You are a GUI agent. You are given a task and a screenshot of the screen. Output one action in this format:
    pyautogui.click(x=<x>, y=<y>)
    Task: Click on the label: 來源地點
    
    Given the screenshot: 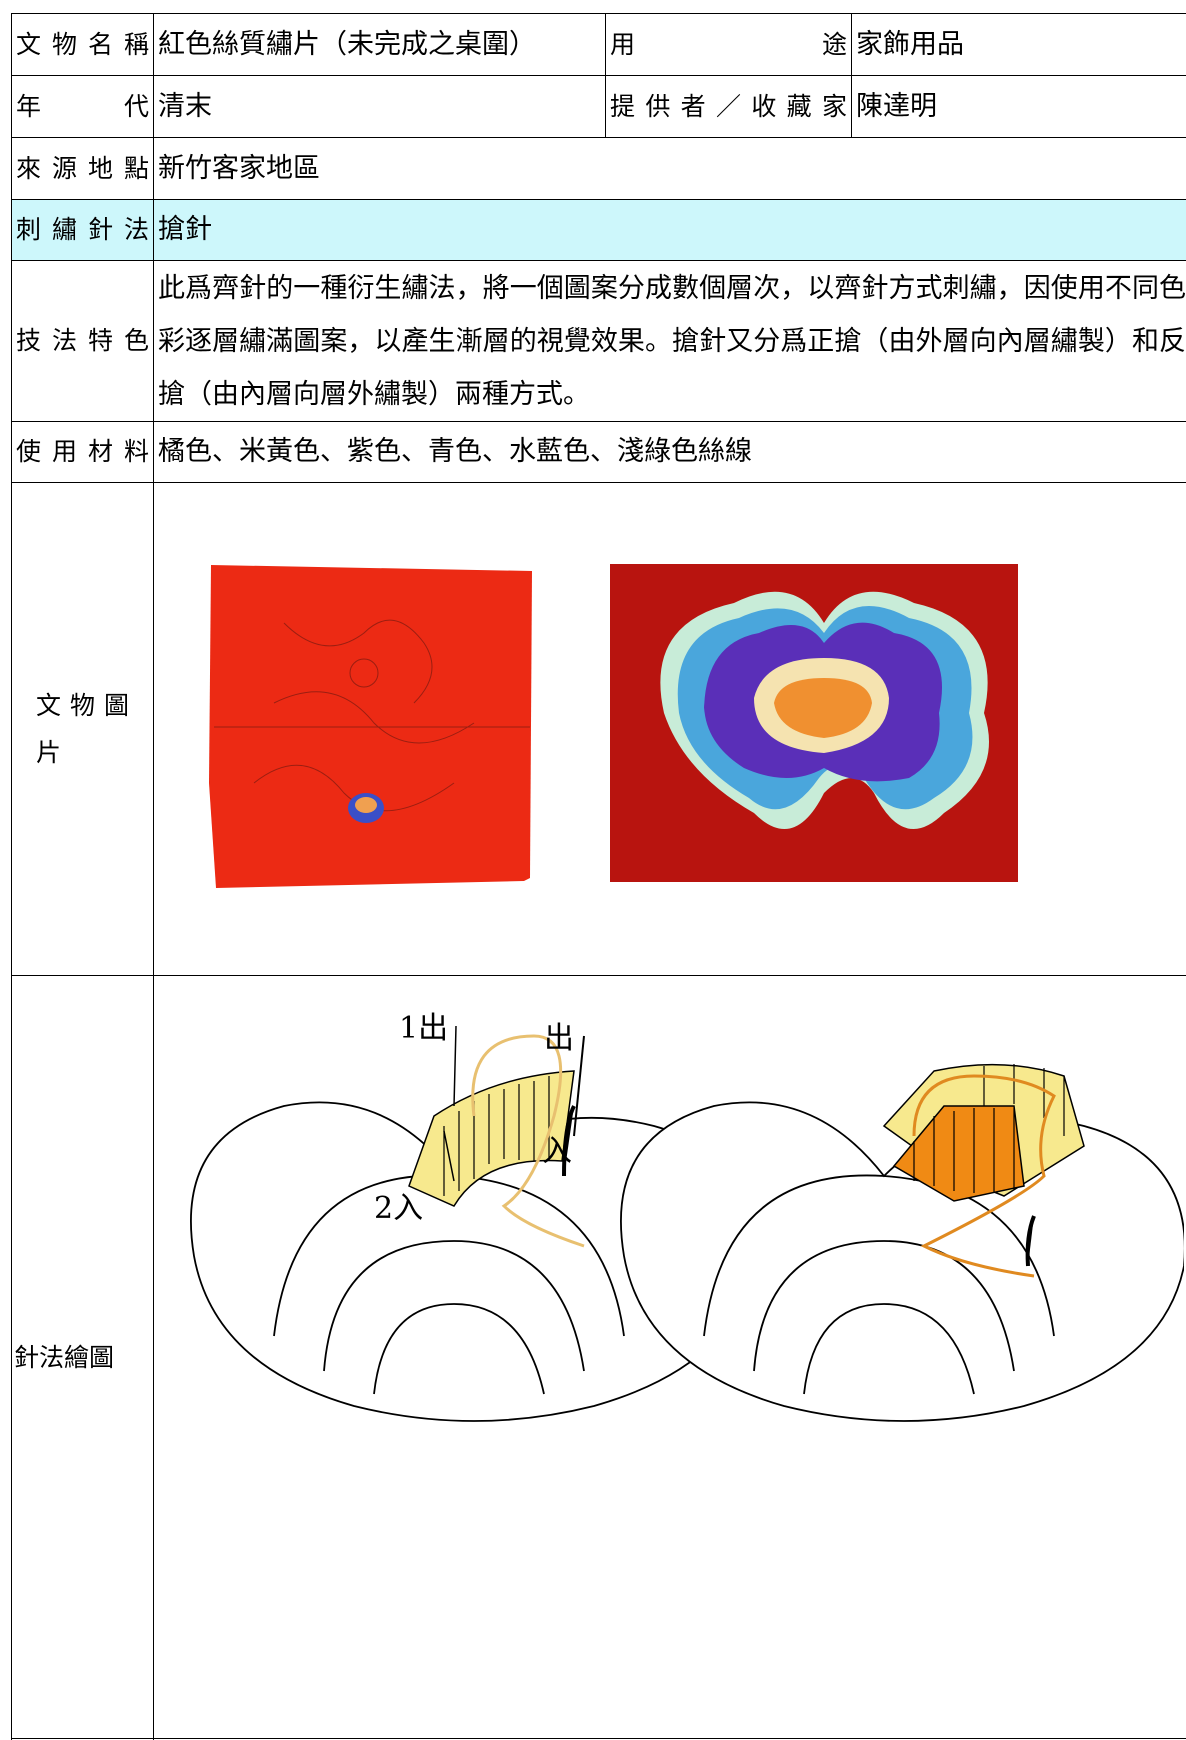 What is the action you would take?
    pyautogui.click(x=82, y=168)
    